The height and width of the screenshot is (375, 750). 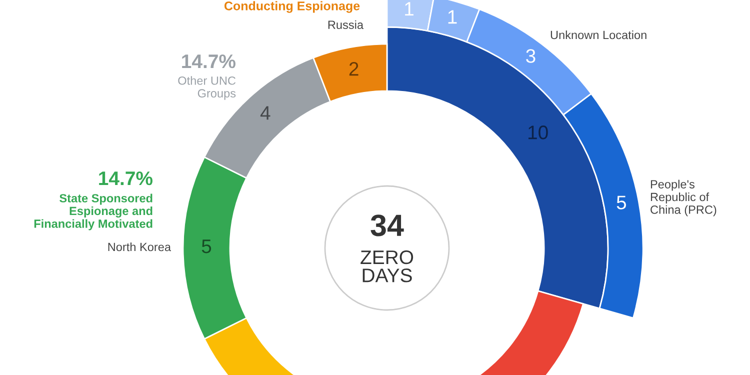 I want to click on slice-label: North Korea, so click(x=140, y=247).